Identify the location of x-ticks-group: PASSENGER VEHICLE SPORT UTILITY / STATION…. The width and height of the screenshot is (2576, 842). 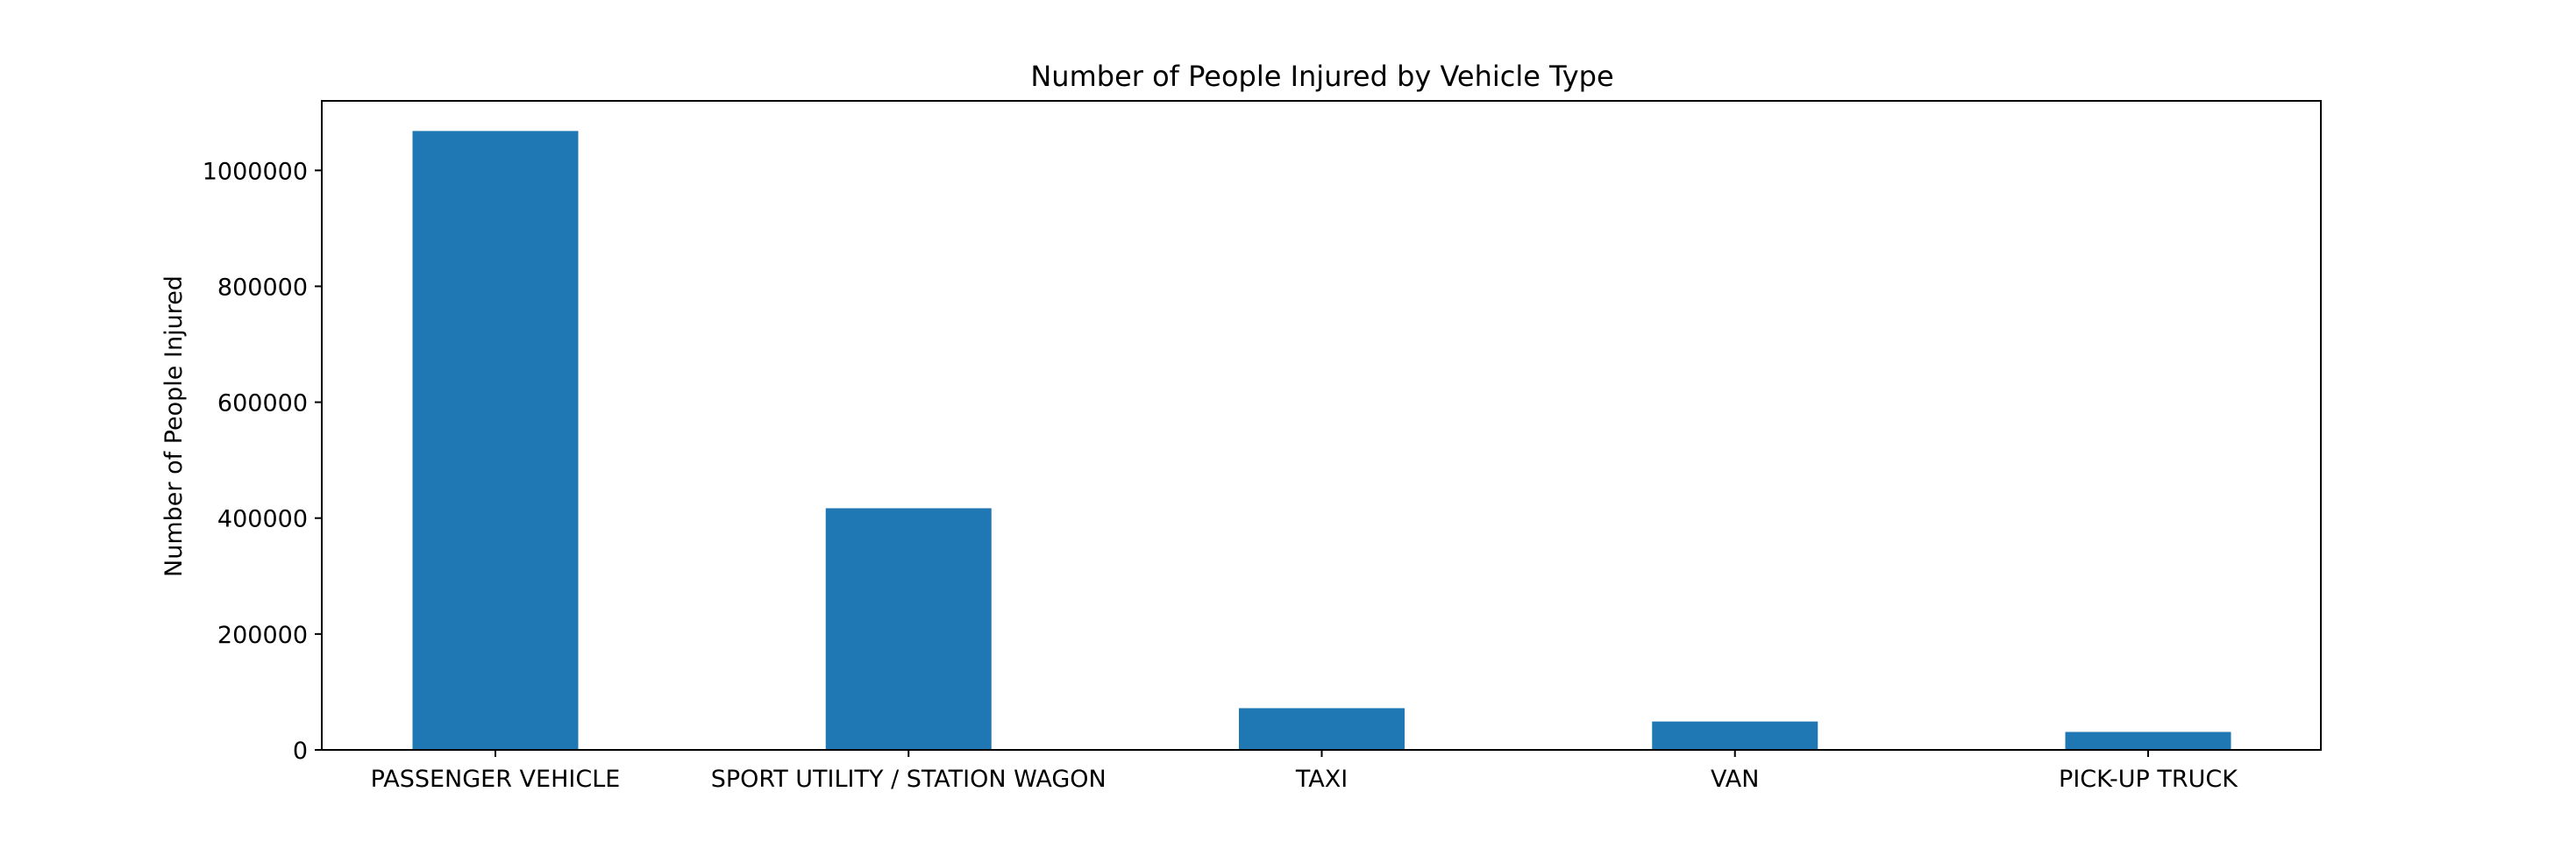
(1304, 771).